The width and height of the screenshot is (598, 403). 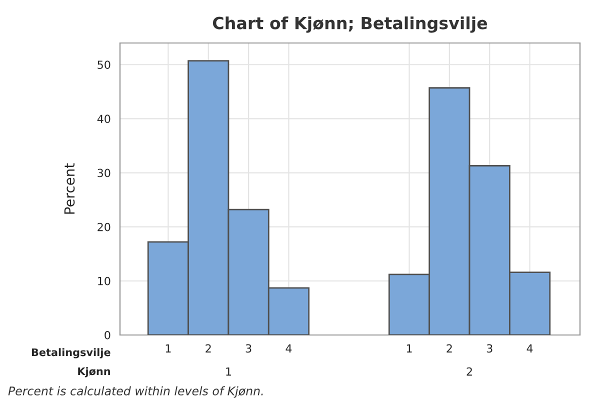 What do you see at coordinates (69, 188) in the screenshot?
I see `y-axis-title: Percent` at bounding box center [69, 188].